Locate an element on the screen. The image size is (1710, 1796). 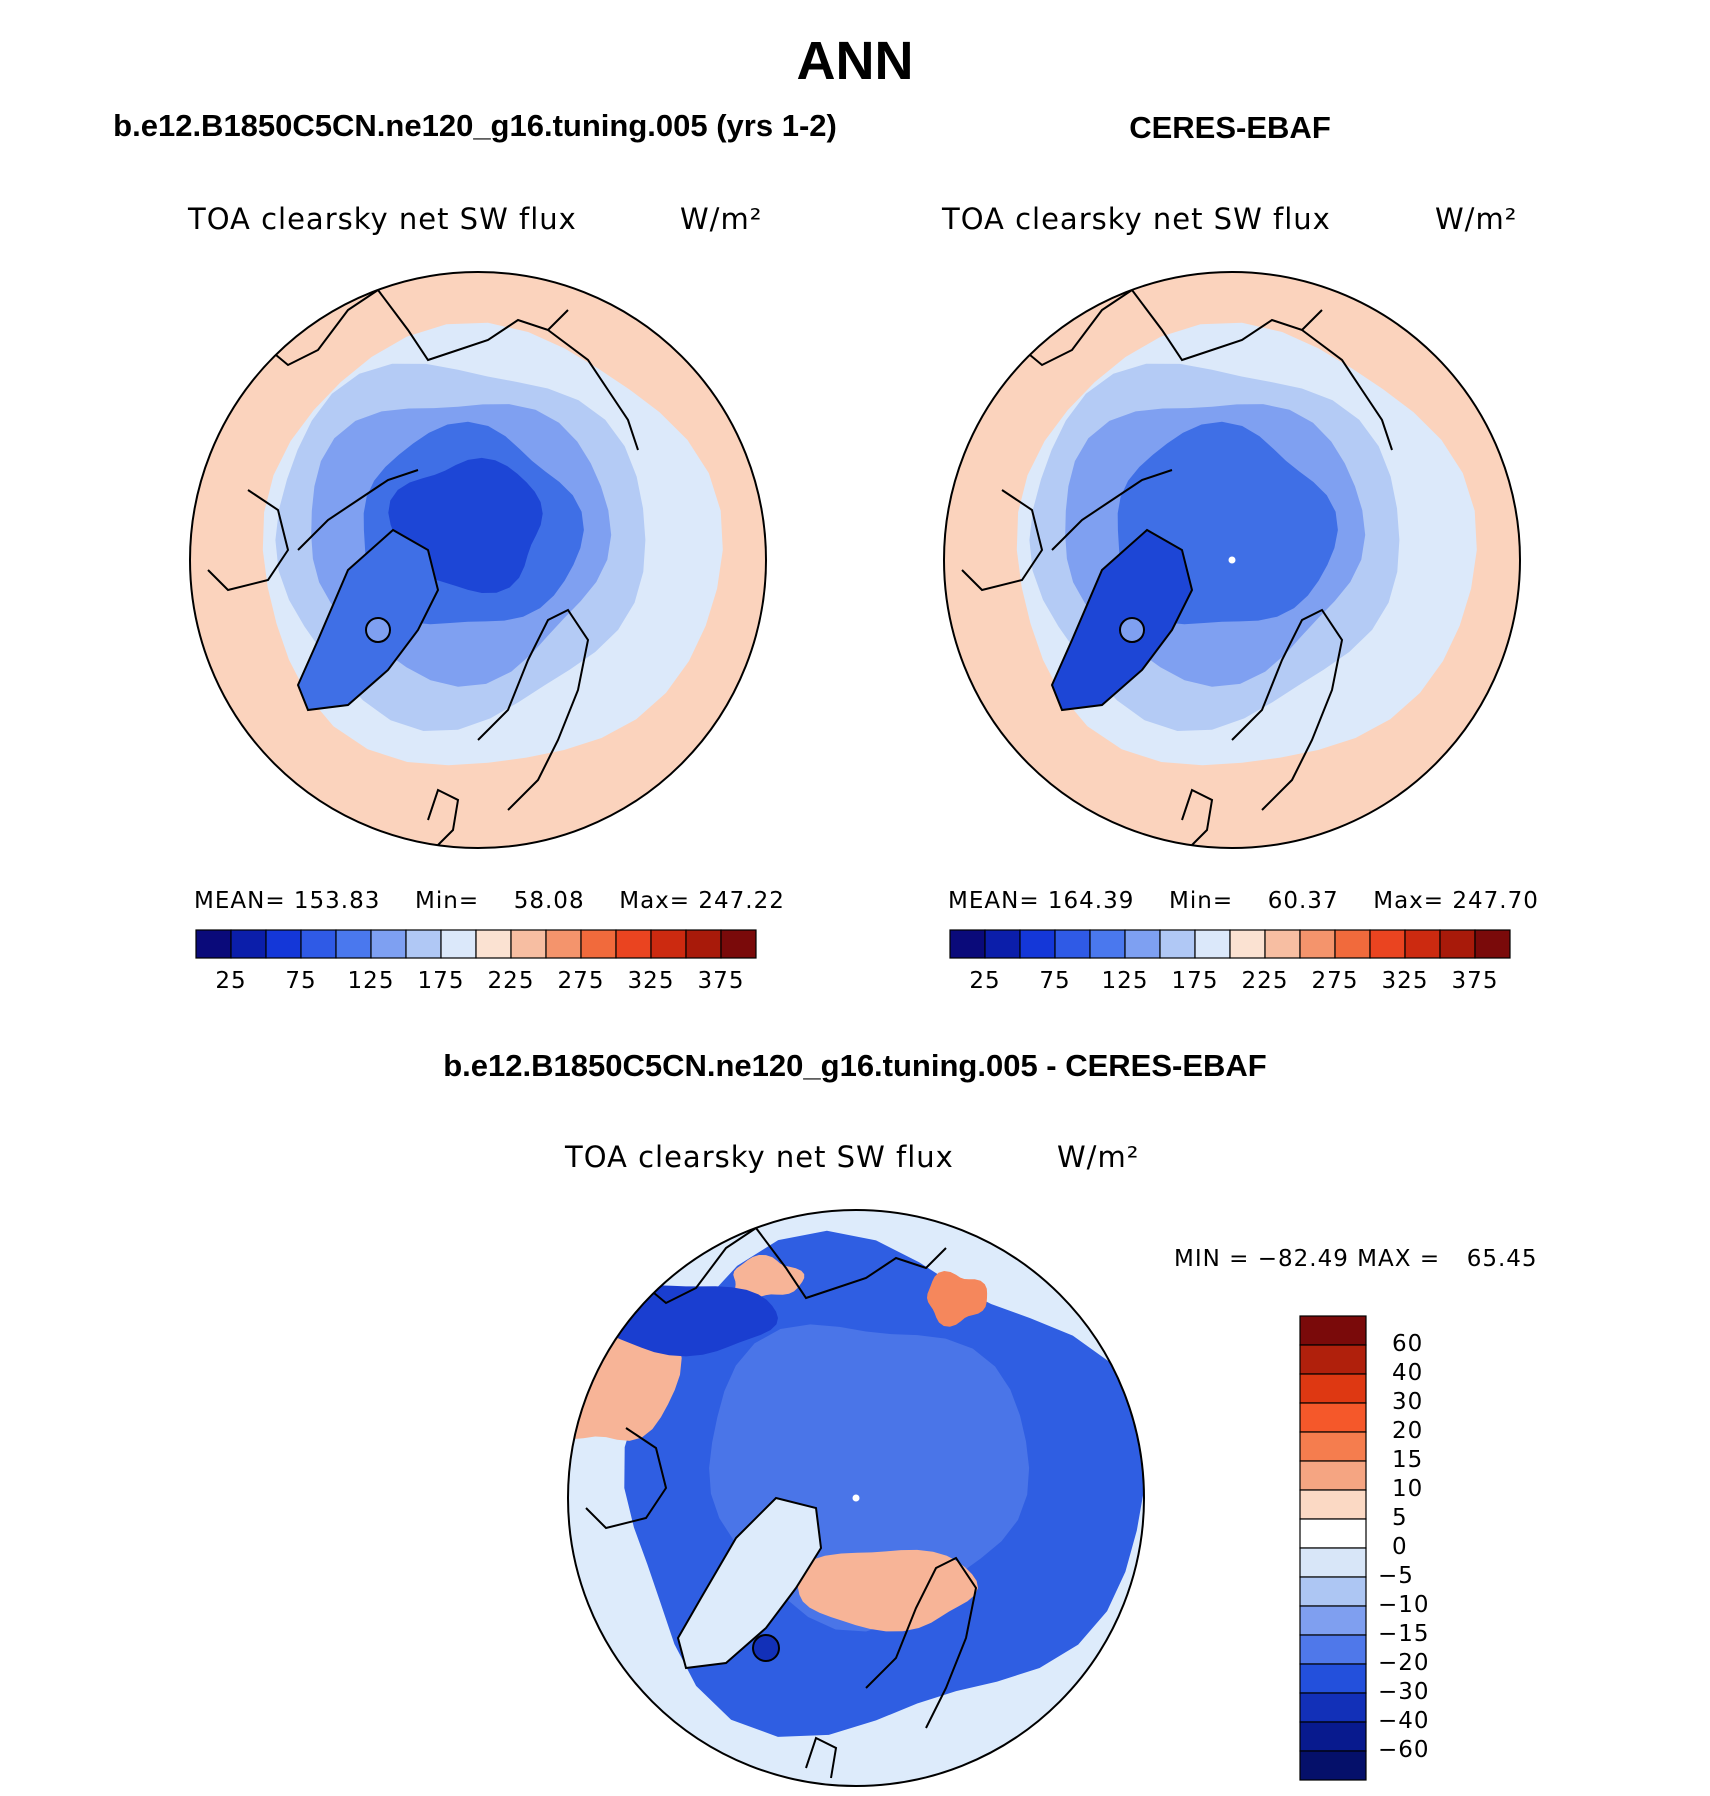
map-model is located at coordinates (478, 560).